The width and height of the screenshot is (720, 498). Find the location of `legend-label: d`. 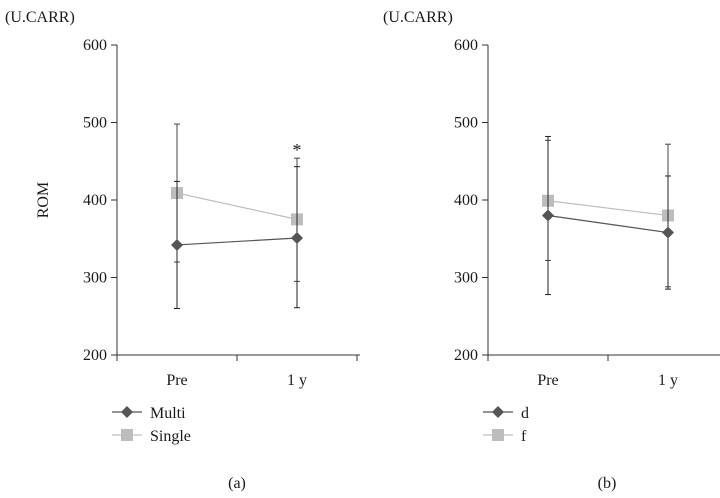

legend-label: d is located at coordinates (525, 413).